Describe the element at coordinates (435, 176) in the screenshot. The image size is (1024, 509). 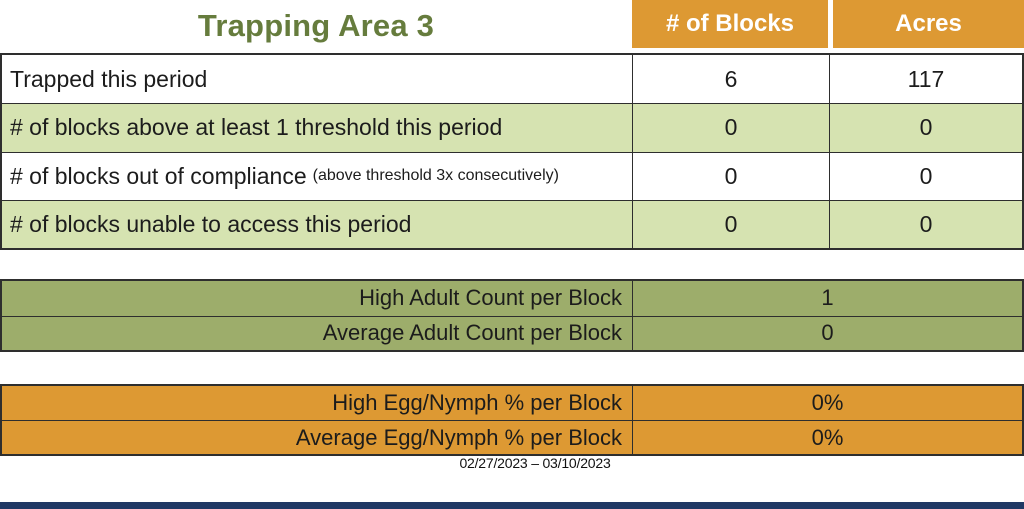
I see `row-label-note: (above threshold 3x consecutively)` at that location.